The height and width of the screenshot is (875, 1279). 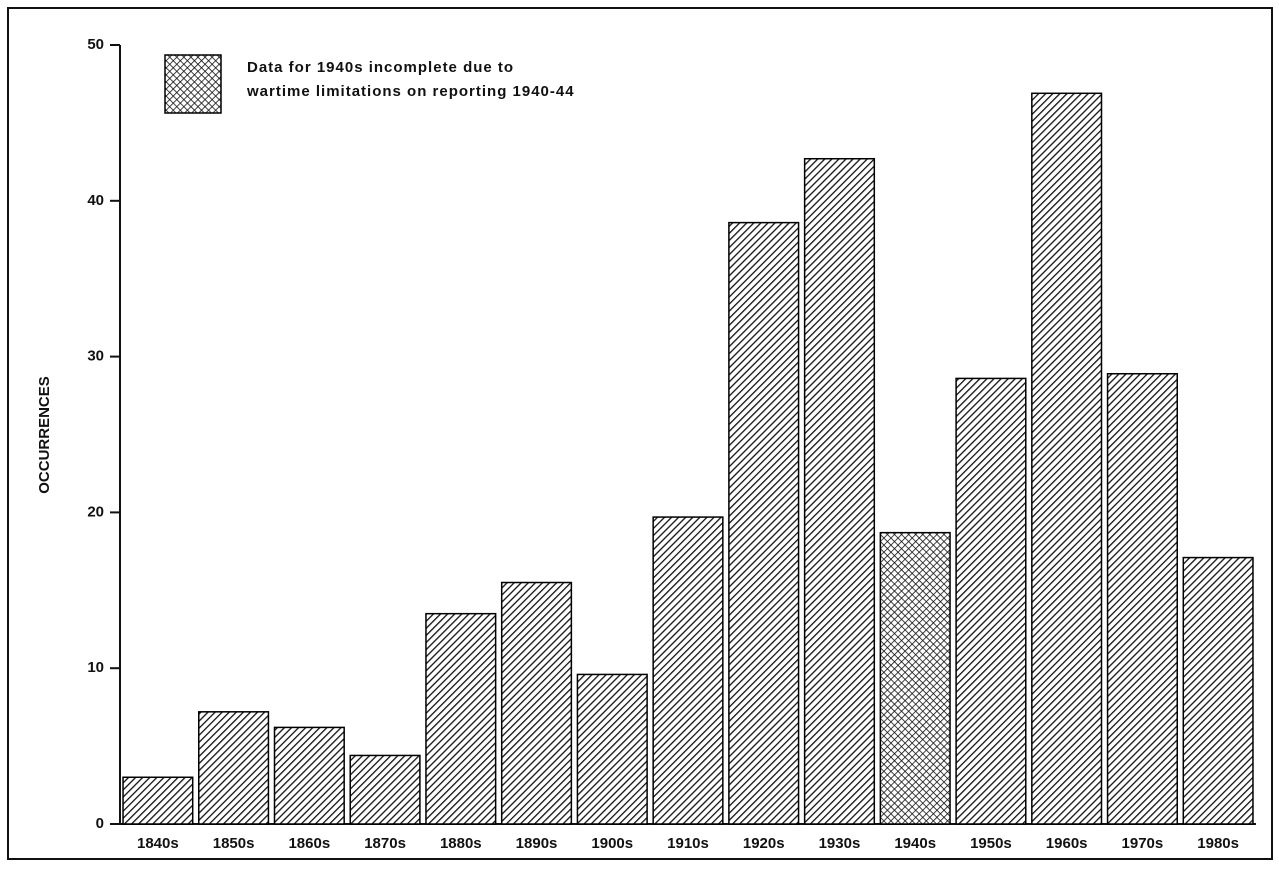 What do you see at coordinates (915, 843) in the screenshot?
I see `x-tick-label: 1940s` at bounding box center [915, 843].